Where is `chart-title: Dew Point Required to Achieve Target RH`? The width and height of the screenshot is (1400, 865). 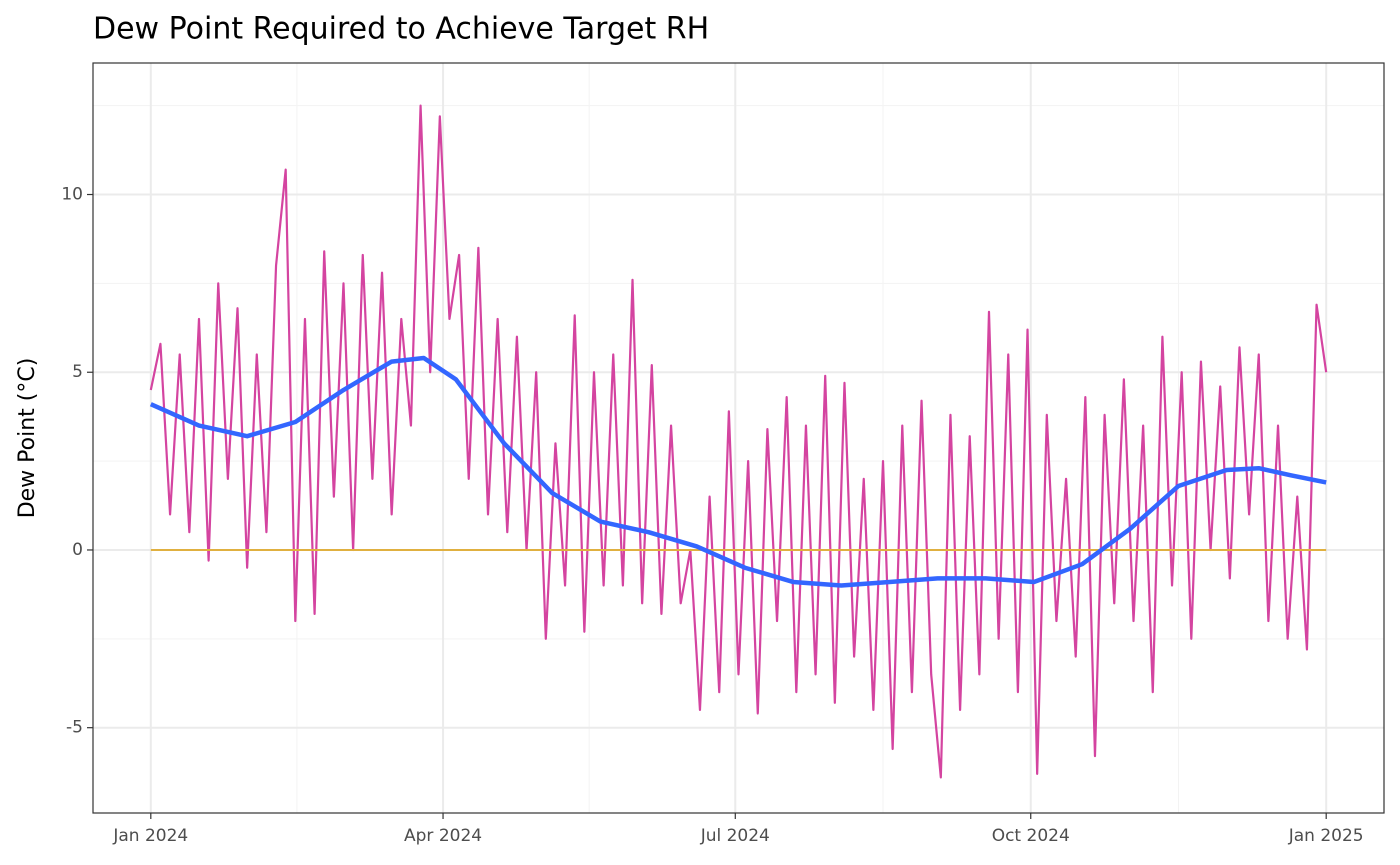 chart-title: Dew Point Required to Achieve Target RH is located at coordinates (401, 29).